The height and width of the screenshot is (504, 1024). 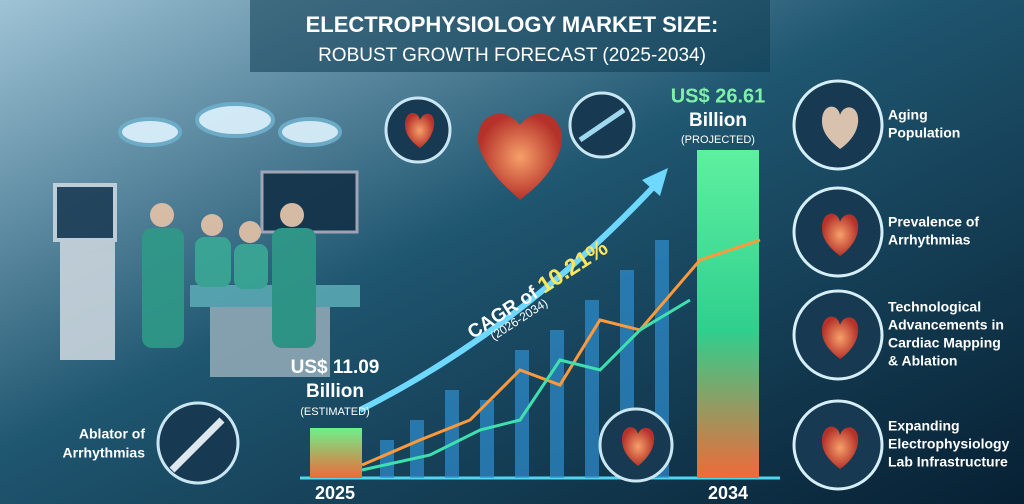 I want to click on title: ELECTROPHYSIOLOGY MARKET SIZE:, so click(x=512, y=24).